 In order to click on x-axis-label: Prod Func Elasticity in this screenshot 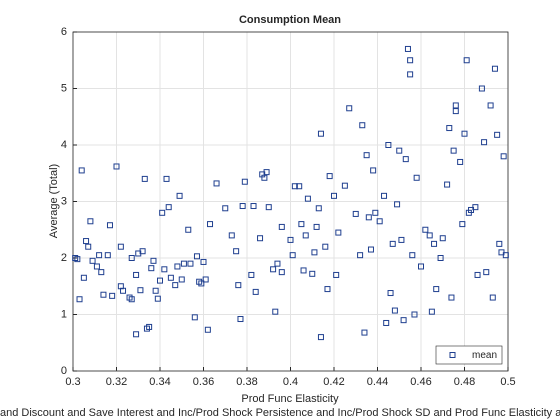, I will do `click(290, 399)`.